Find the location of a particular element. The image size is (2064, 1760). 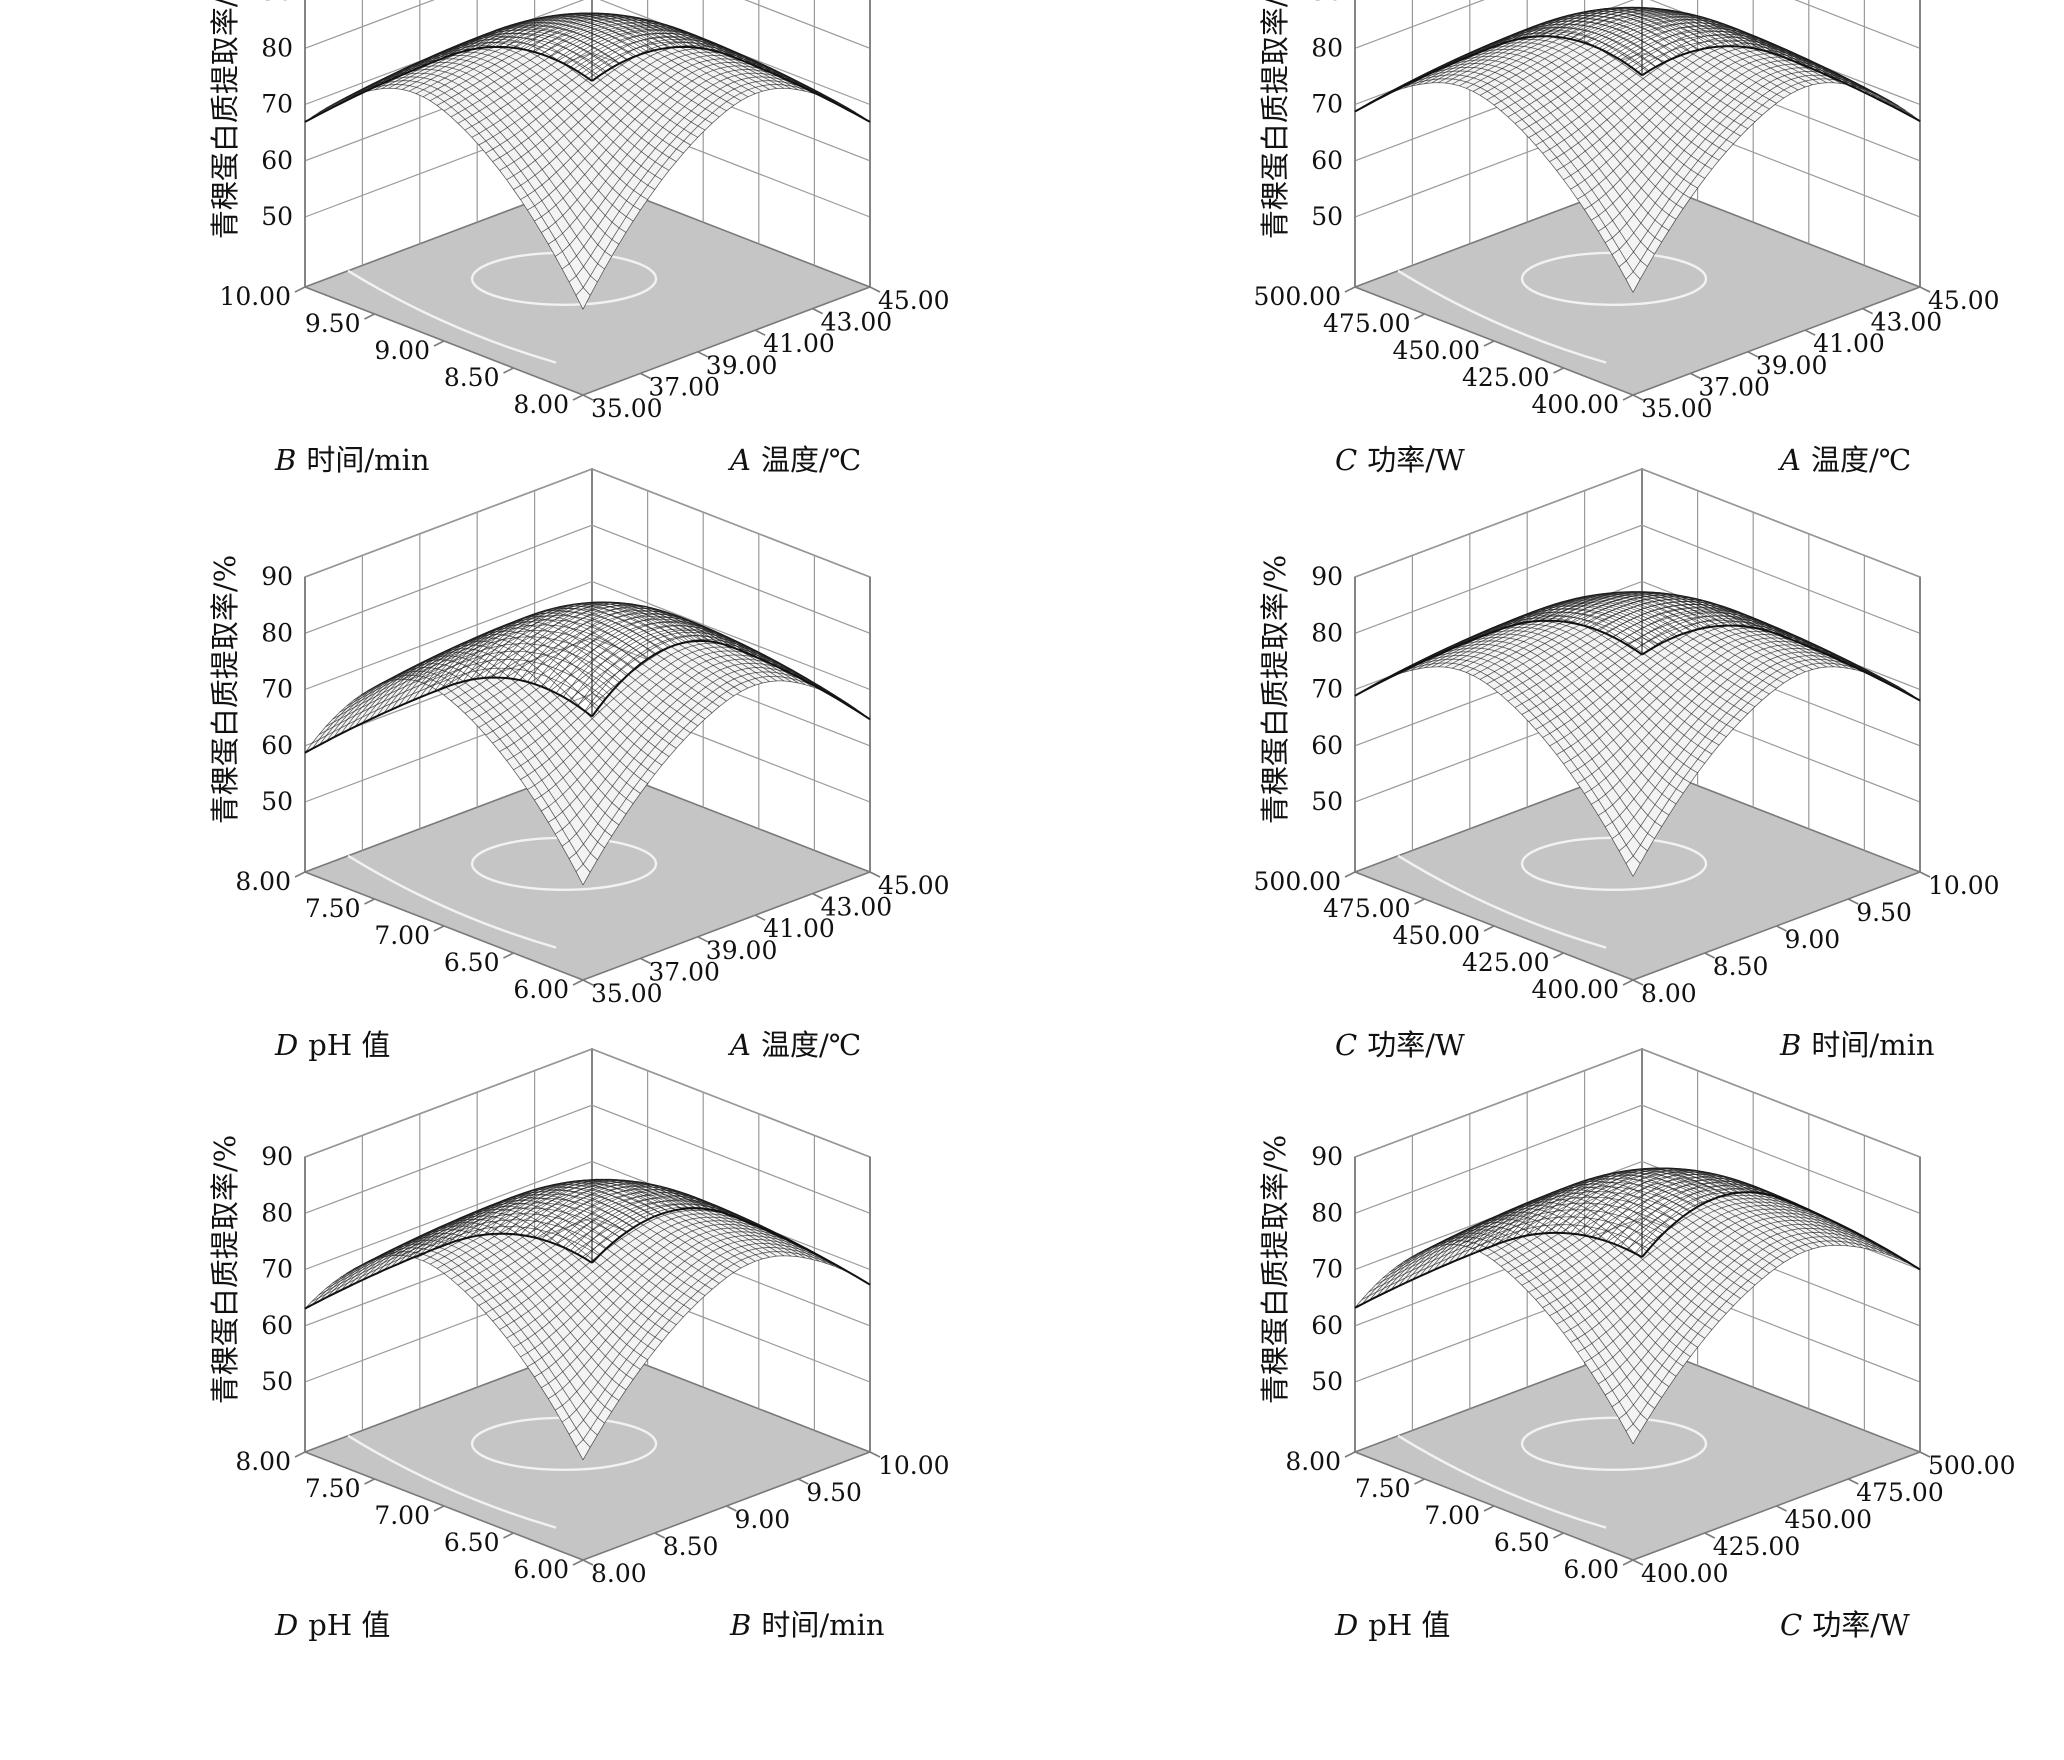

left-axis-tick-label: 7.00 is located at coordinates (402, 1515).